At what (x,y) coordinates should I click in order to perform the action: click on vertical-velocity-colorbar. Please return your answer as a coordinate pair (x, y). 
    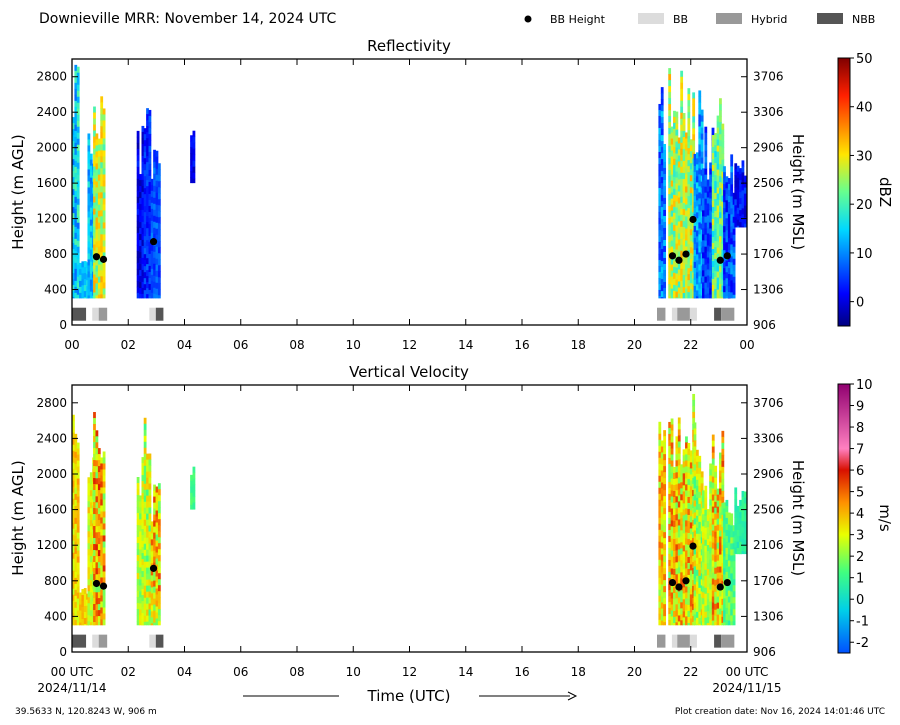
    Looking at the image, I should click on (844, 518).